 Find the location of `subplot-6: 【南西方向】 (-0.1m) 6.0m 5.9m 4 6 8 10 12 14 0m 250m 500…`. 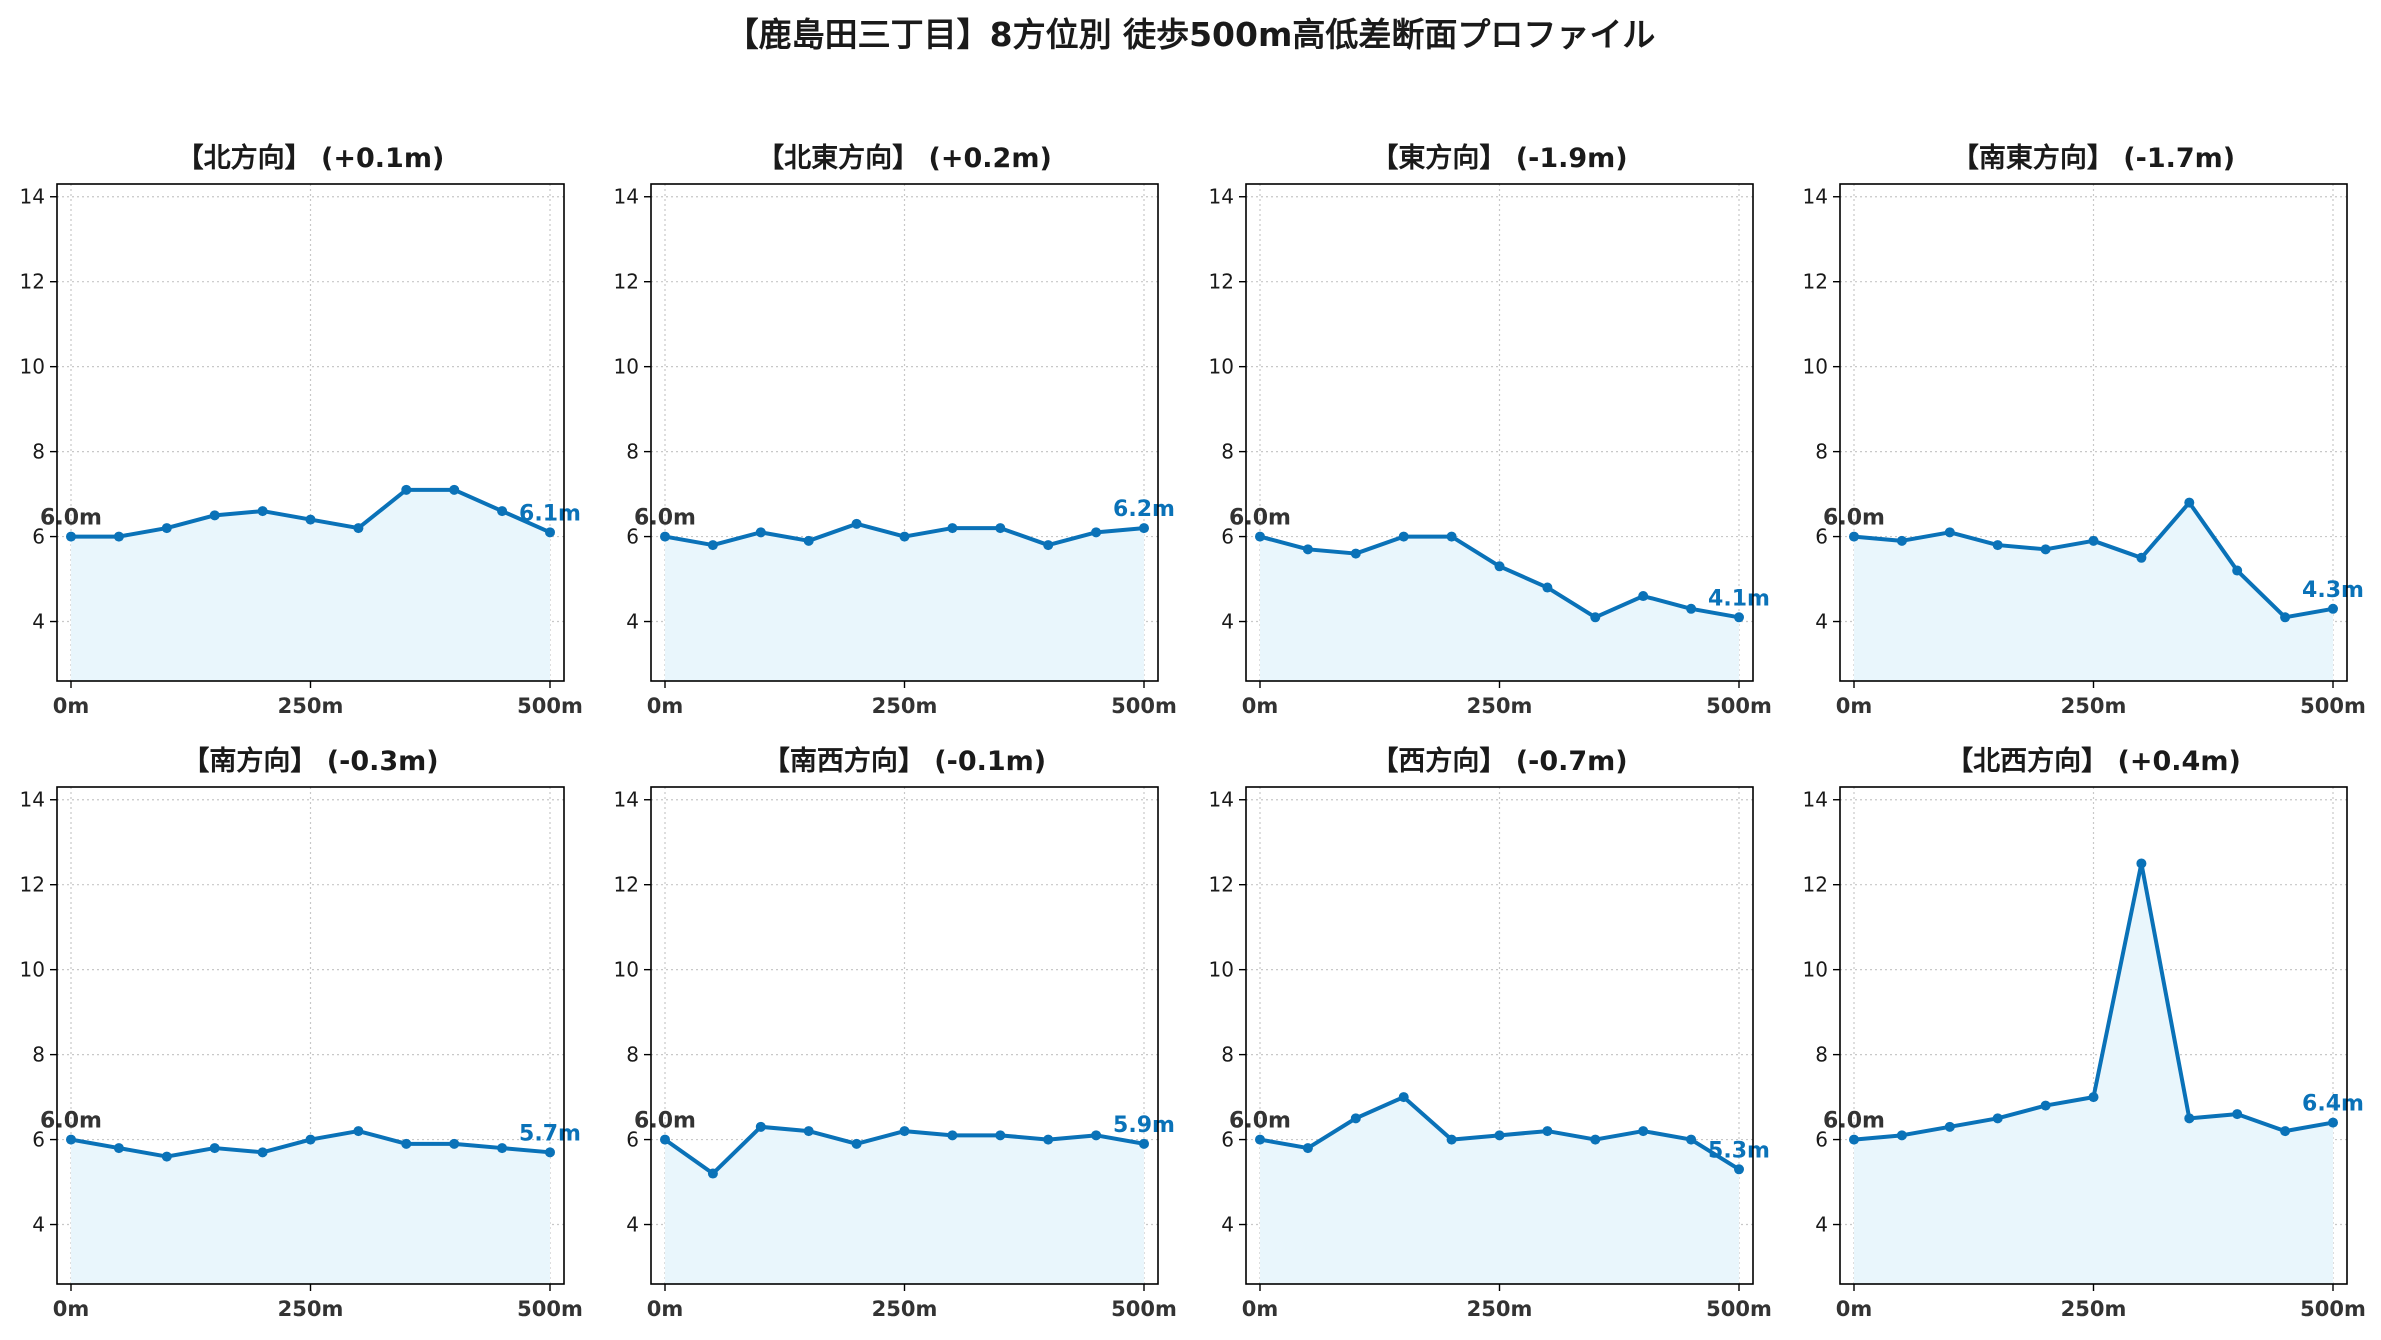

subplot-6: 【南西方向】 (-0.1m) 6.0m 5.9m 4 6 8 10 12 14 0m 250m 500… is located at coordinates (895, 1033).